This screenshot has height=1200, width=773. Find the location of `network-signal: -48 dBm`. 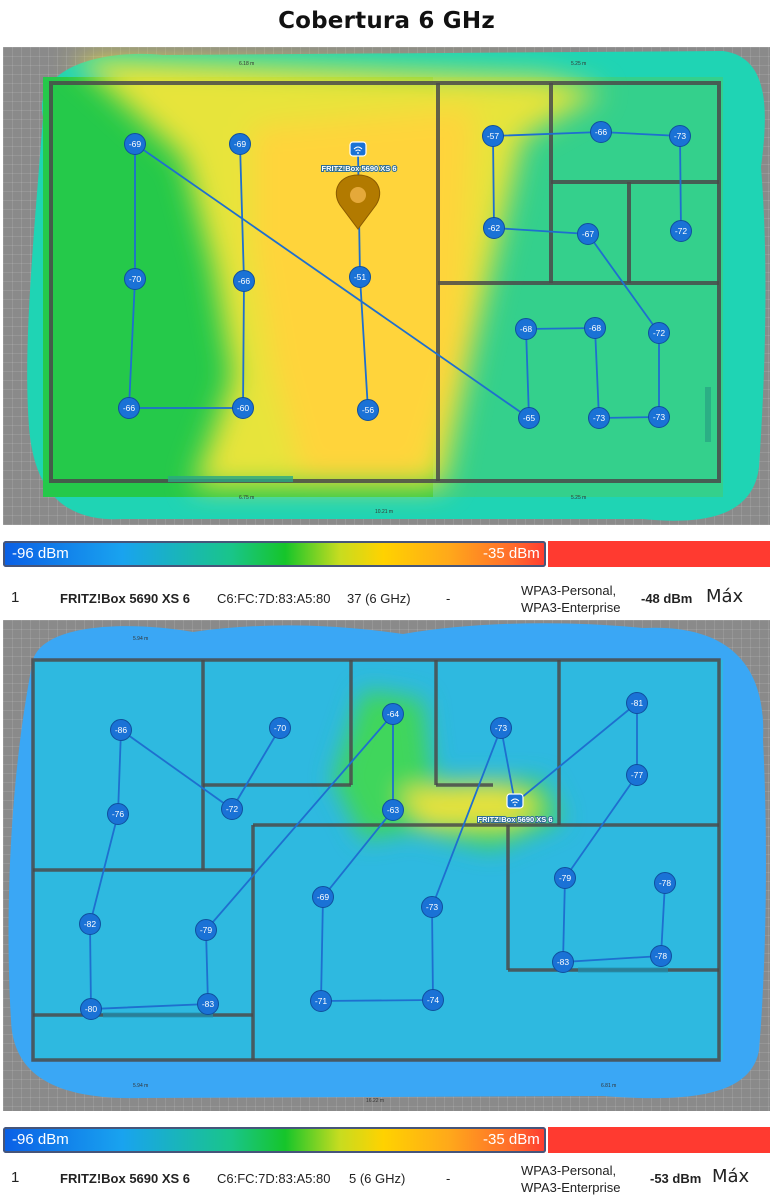

network-signal: -48 dBm is located at coordinates (667, 598).